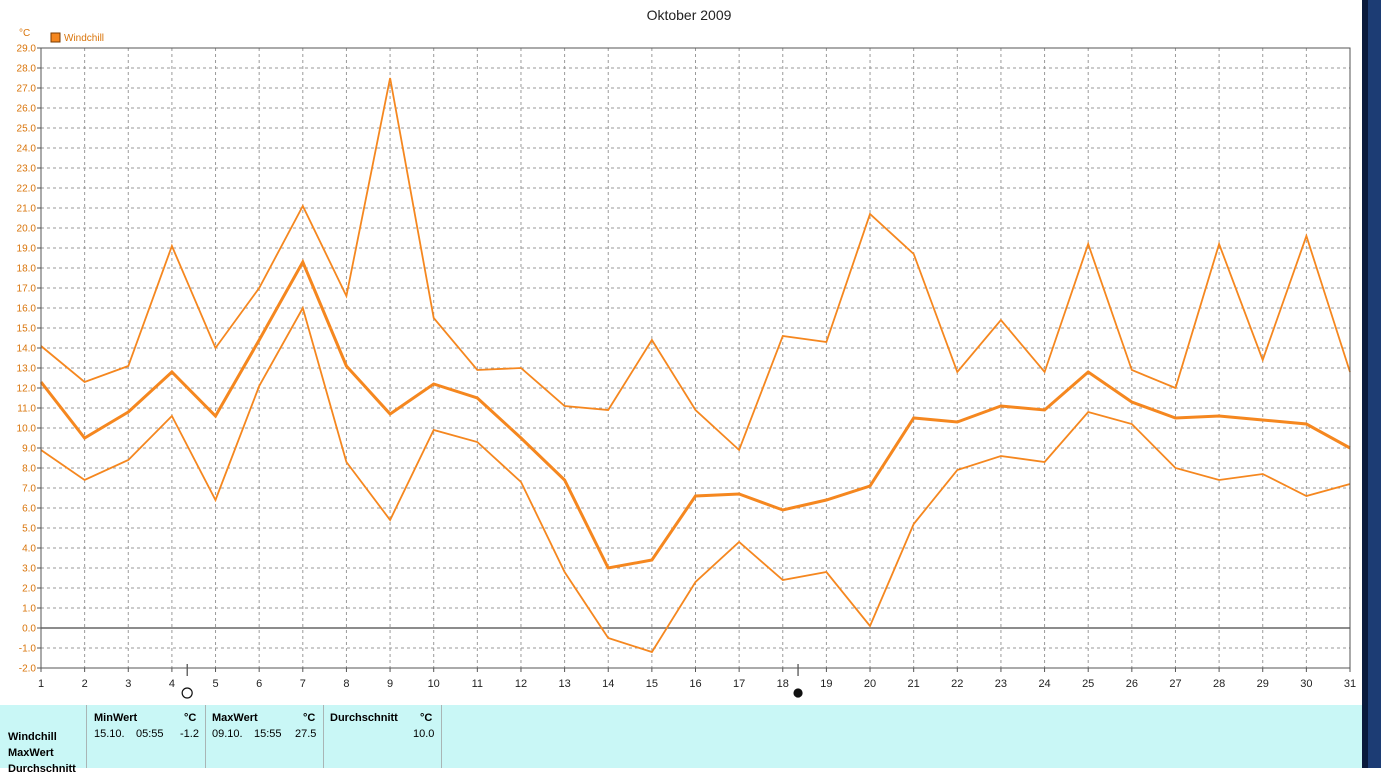  What do you see at coordinates (1044, 684) in the screenshot?
I see `x-tick-label: 24` at bounding box center [1044, 684].